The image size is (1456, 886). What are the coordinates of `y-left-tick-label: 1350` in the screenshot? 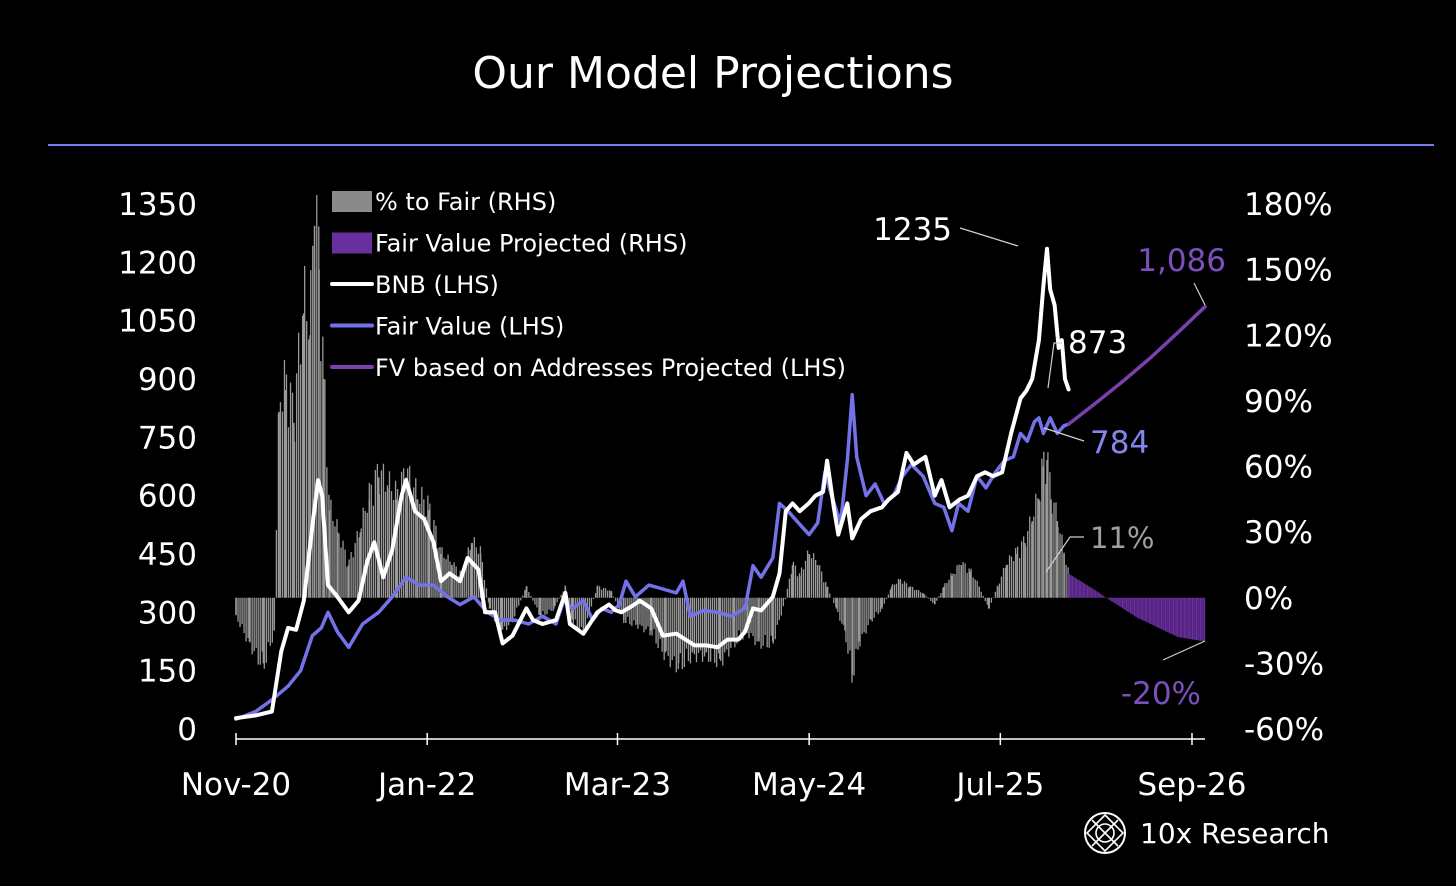 It's located at (157, 205).